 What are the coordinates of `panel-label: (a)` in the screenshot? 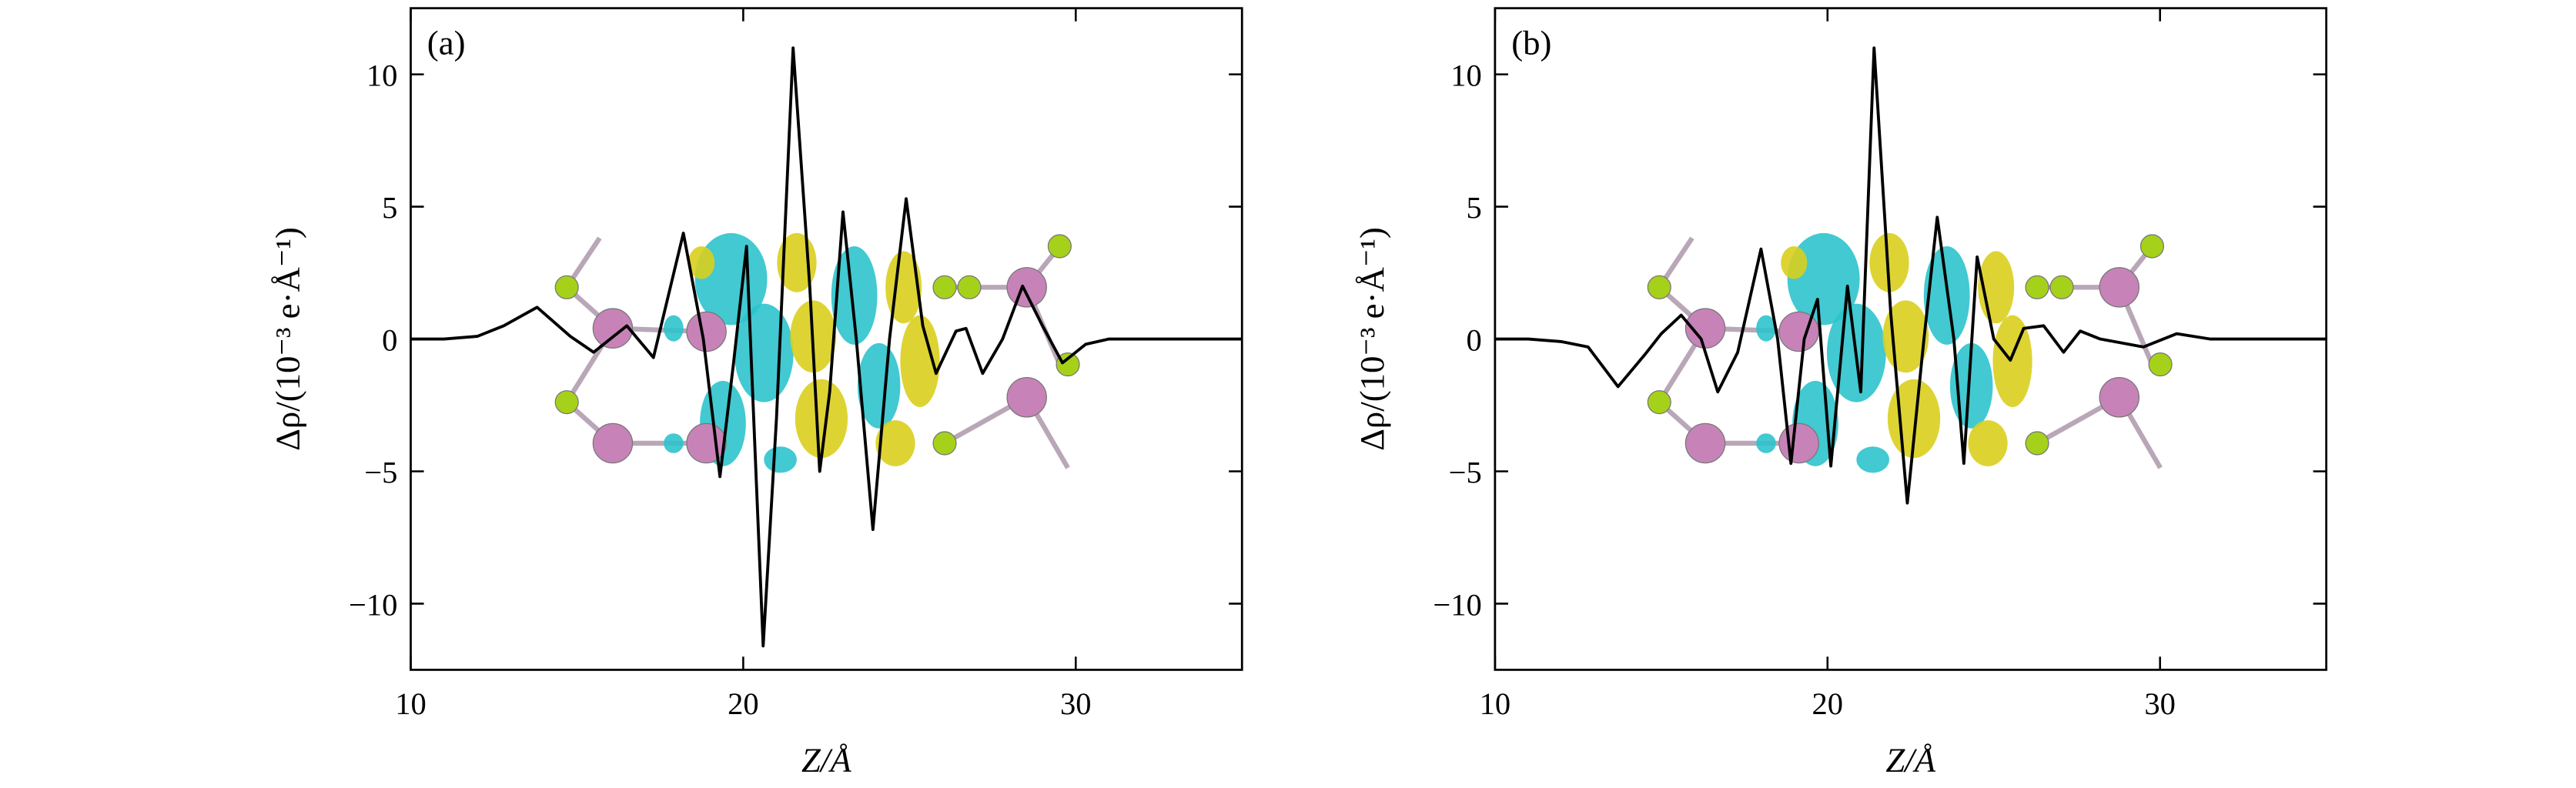 It's located at (446, 42).